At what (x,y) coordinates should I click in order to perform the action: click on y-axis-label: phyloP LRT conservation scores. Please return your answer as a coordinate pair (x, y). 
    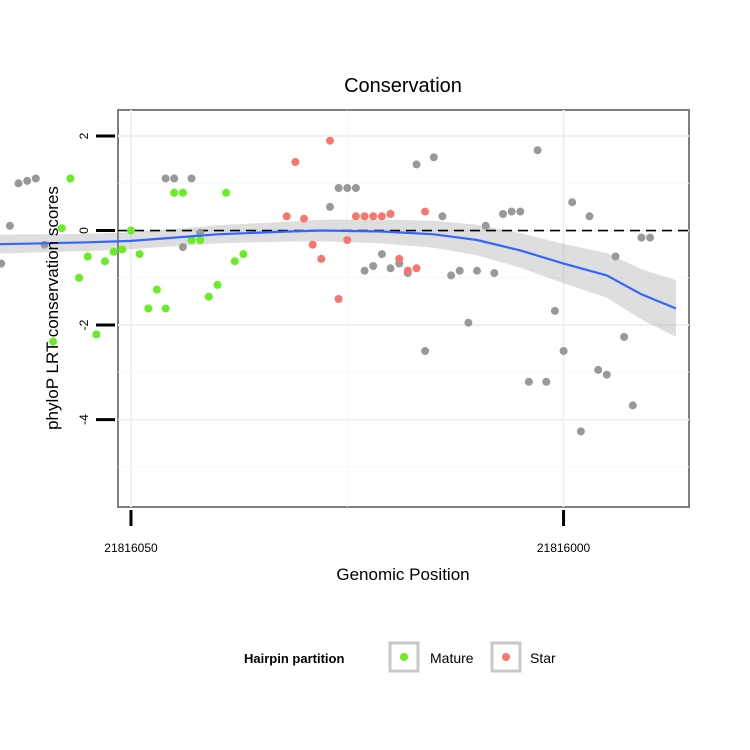
    Looking at the image, I should click on (52, 308).